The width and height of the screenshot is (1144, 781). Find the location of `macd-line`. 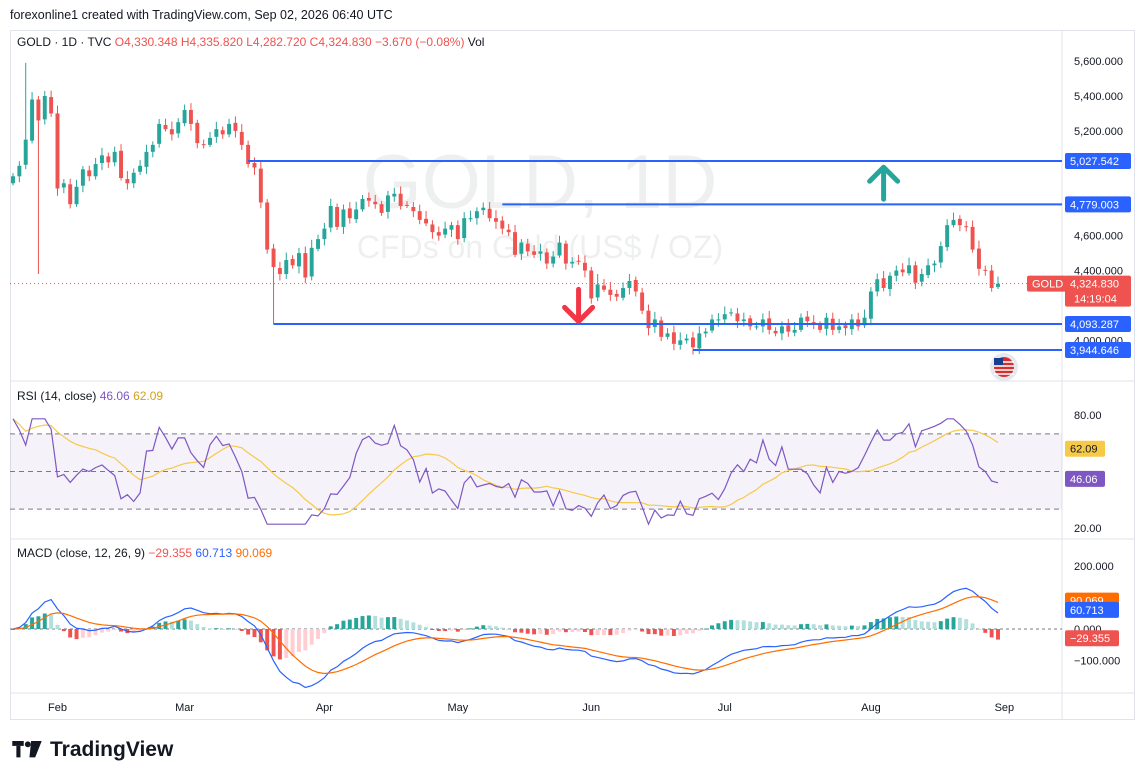

macd-line is located at coordinates (505, 638).